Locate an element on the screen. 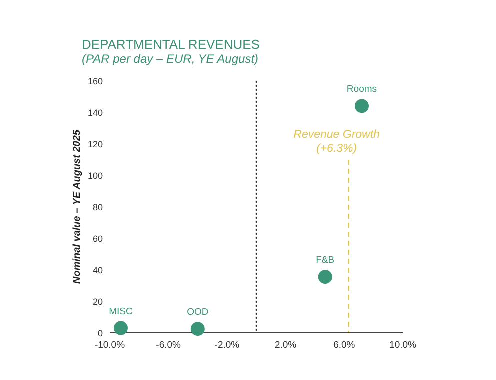  x-tick-label: 10.0% is located at coordinates (404, 345).